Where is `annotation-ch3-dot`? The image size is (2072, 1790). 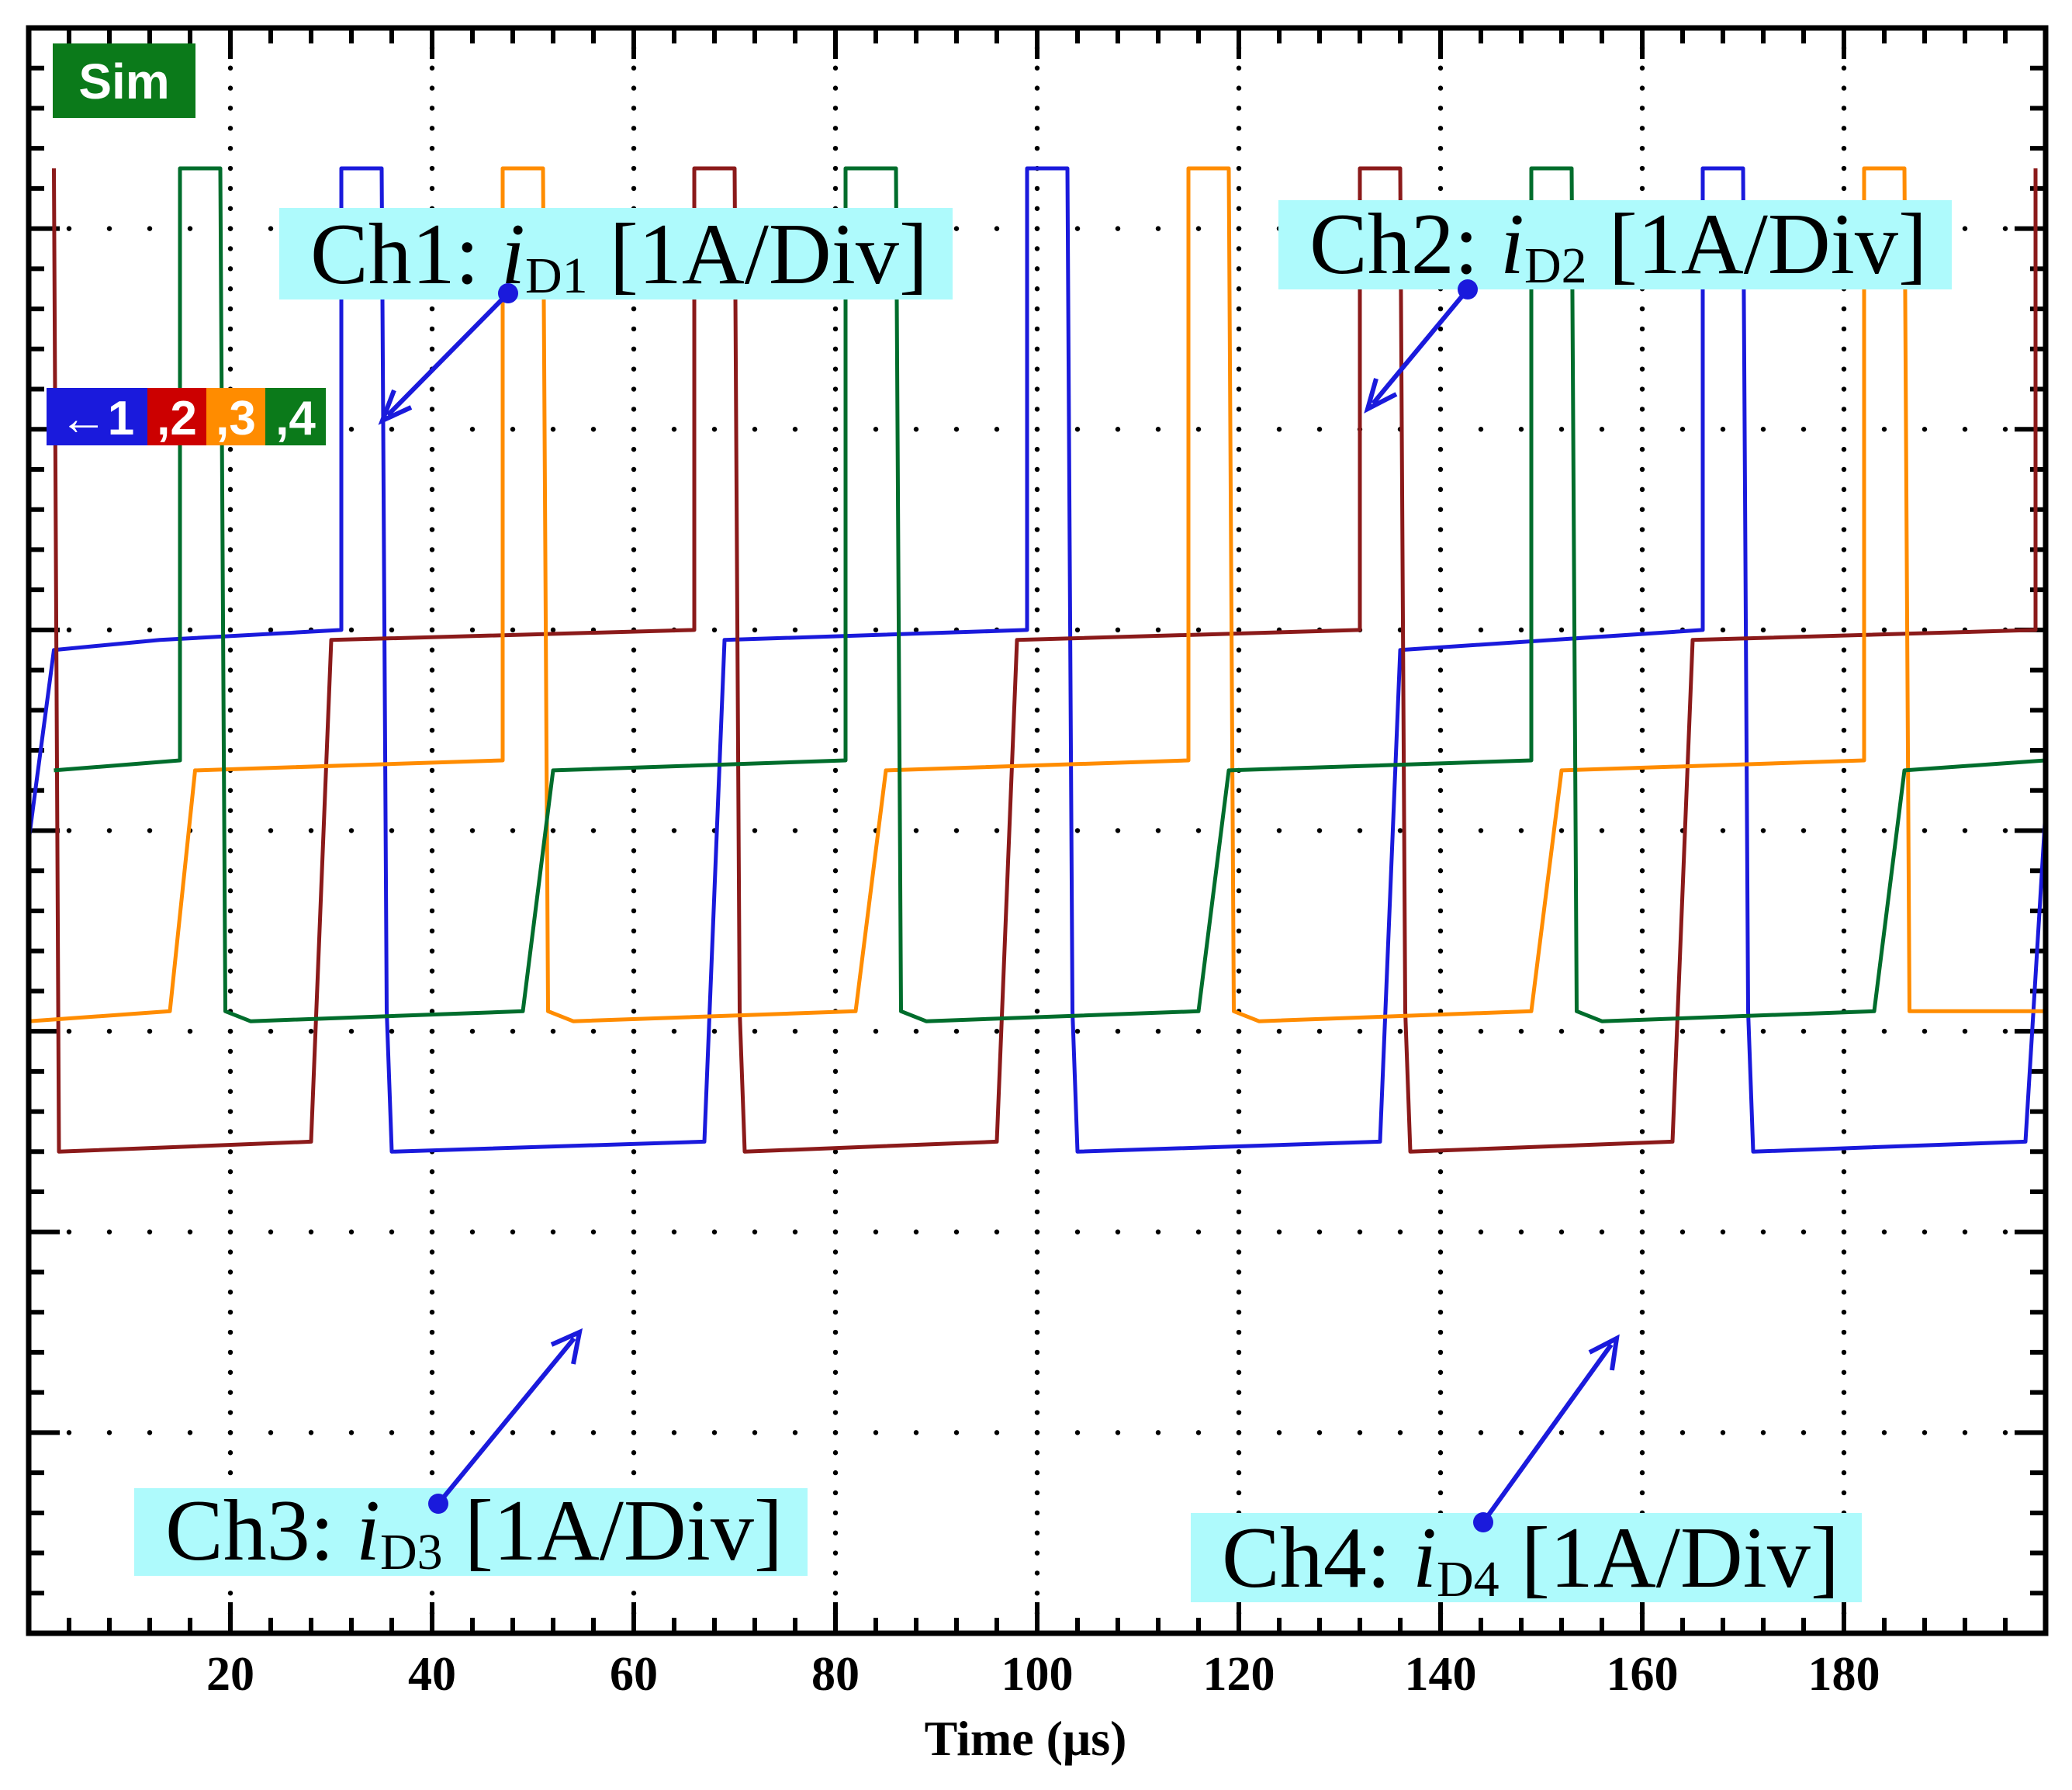 annotation-ch3-dot is located at coordinates (438, 1504).